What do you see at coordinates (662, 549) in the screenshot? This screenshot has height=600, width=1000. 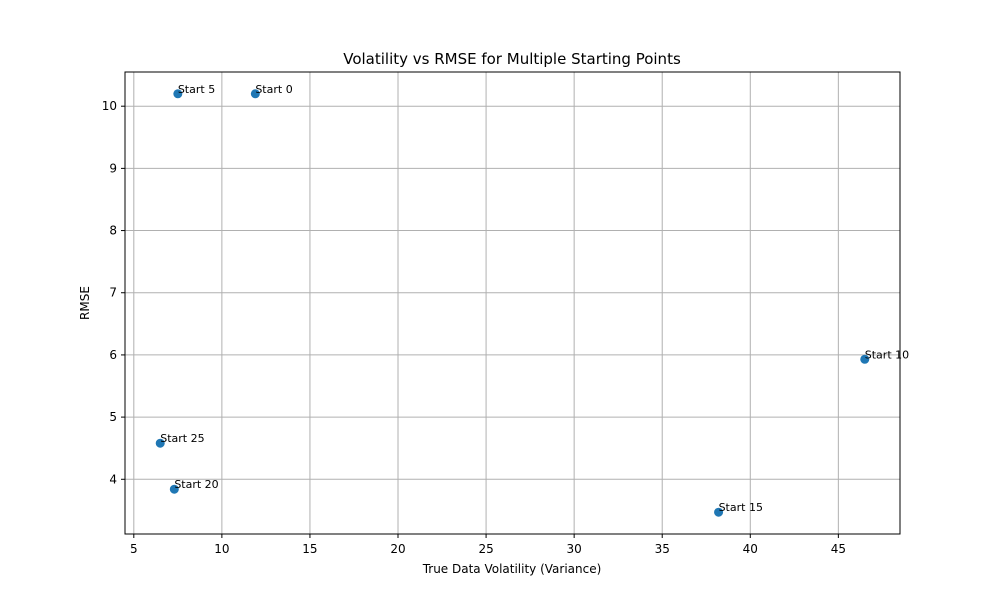 I see `x-tick-label: 35` at bounding box center [662, 549].